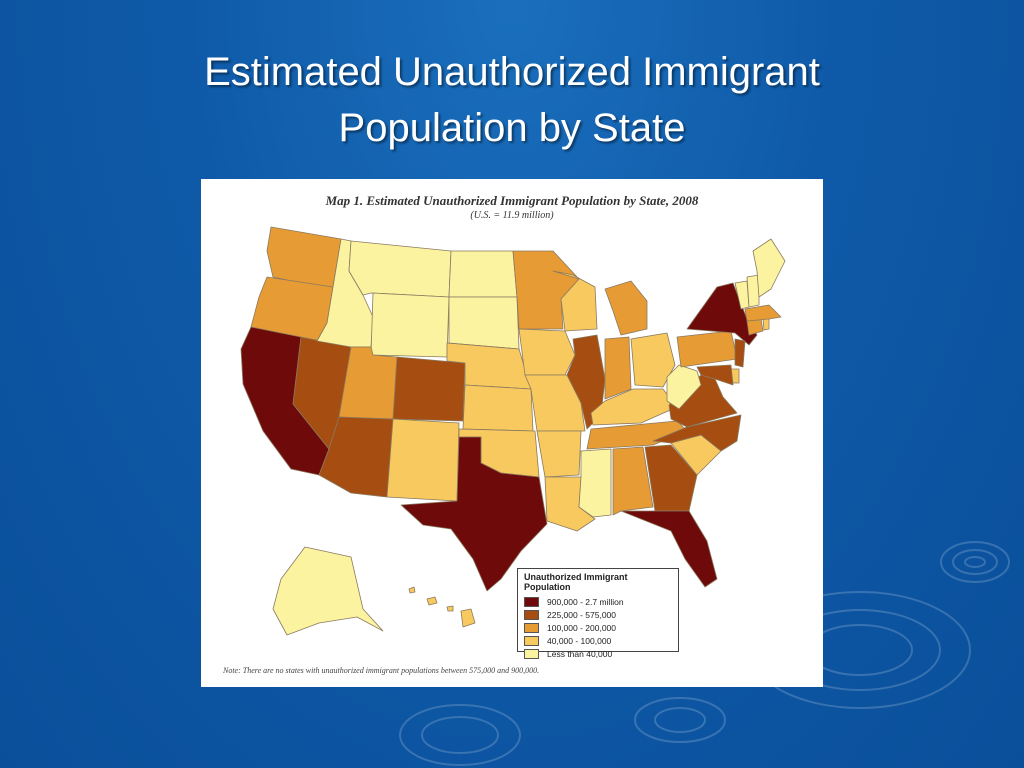 The height and width of the screenshot is (768, 1024). I want to click on legend-item: 40,000 - 100,000, so click(598, 640).